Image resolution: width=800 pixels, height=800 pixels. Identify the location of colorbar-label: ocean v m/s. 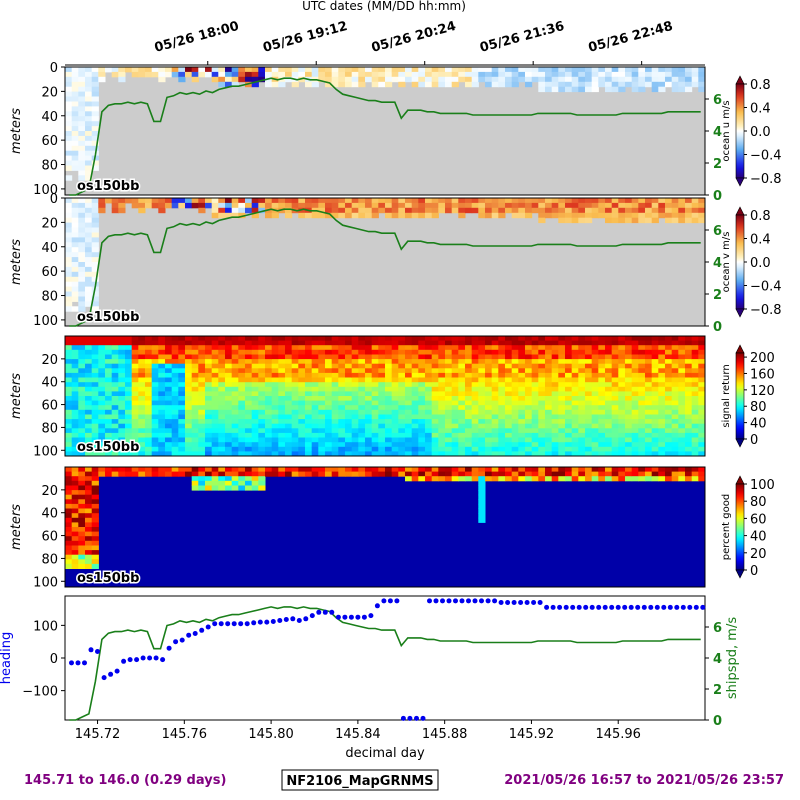
(726, 262).